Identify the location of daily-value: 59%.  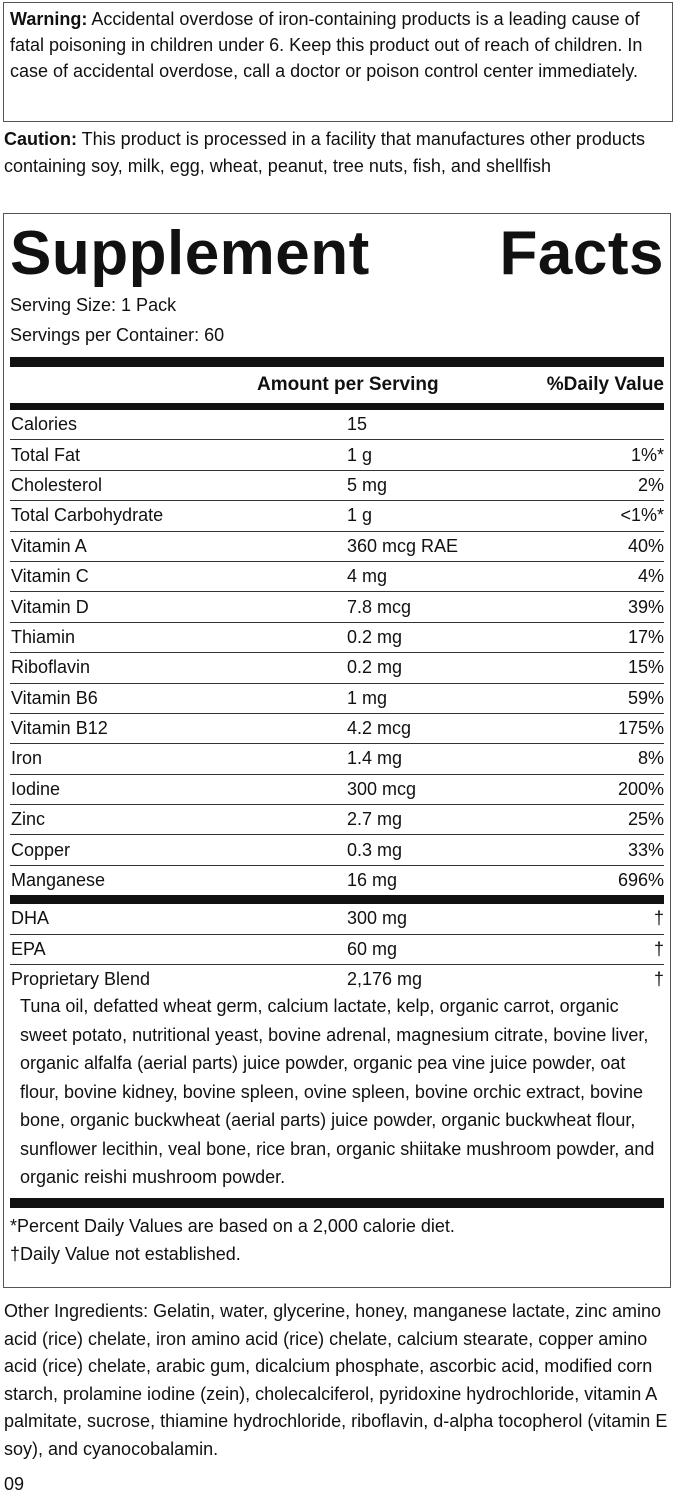
(645, 697).